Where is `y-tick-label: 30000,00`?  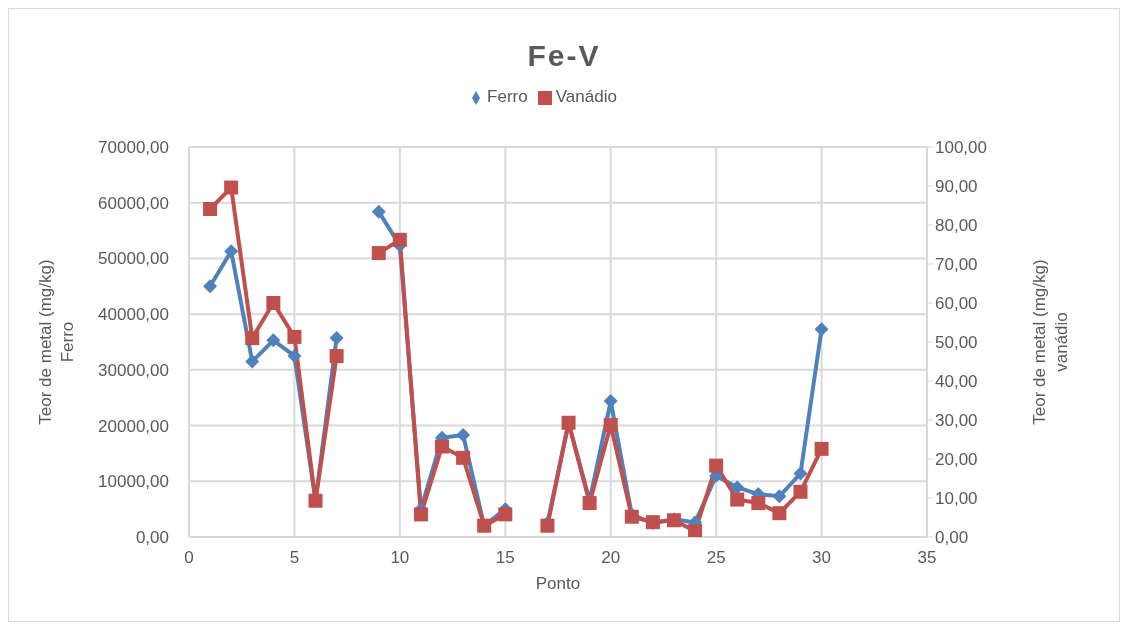 y-tick-label: 30000,00 is located at coordinates (133, 370).